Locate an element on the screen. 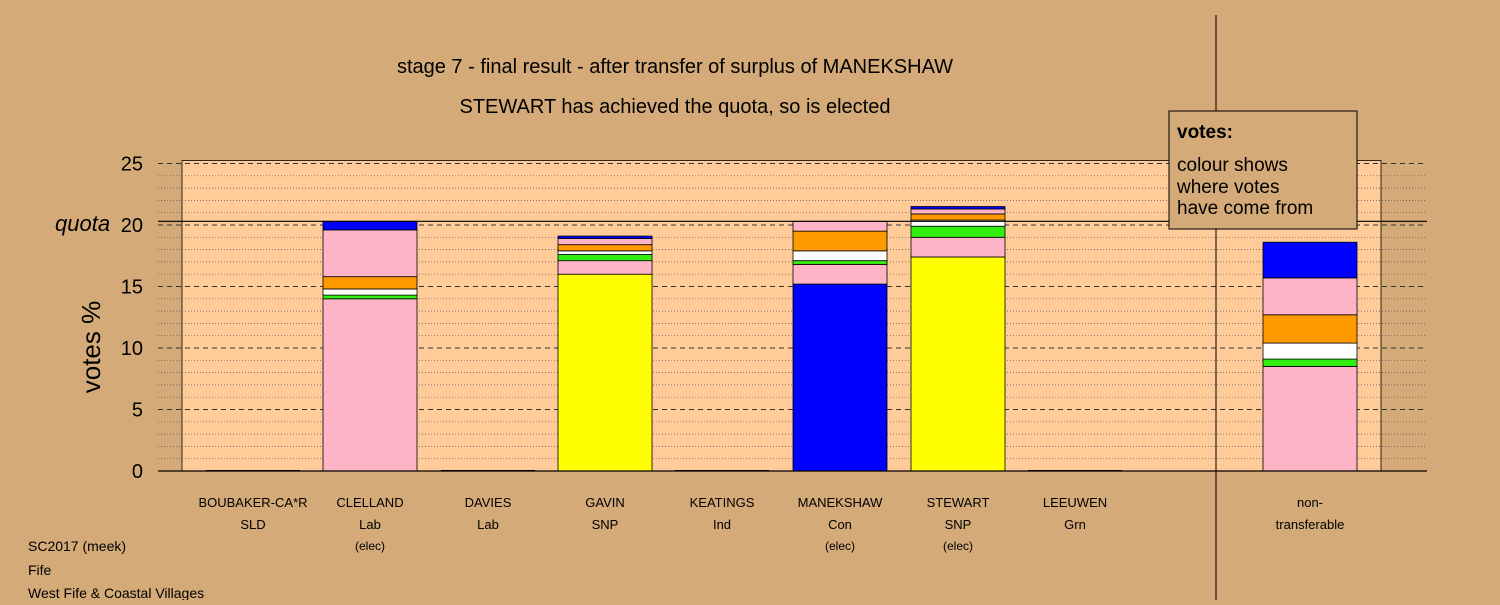  y-tick-label: 5 is located at coordinates (137, 411).